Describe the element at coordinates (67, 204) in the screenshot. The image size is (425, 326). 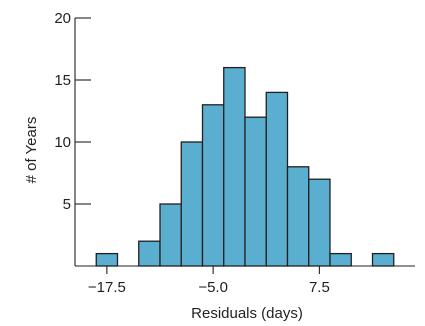
I see `y-tick-label-0: 5` at that location.